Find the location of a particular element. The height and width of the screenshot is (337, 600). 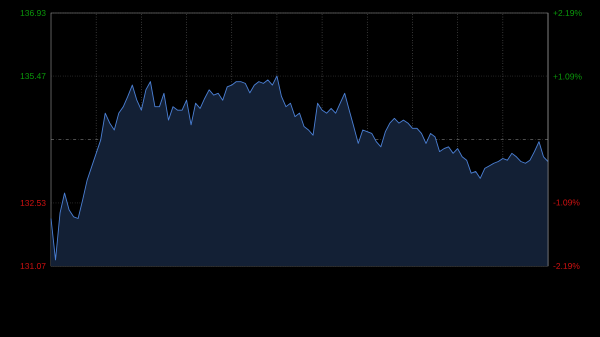

y-tick-label: 132.53 is located at coordinates (33, 203).